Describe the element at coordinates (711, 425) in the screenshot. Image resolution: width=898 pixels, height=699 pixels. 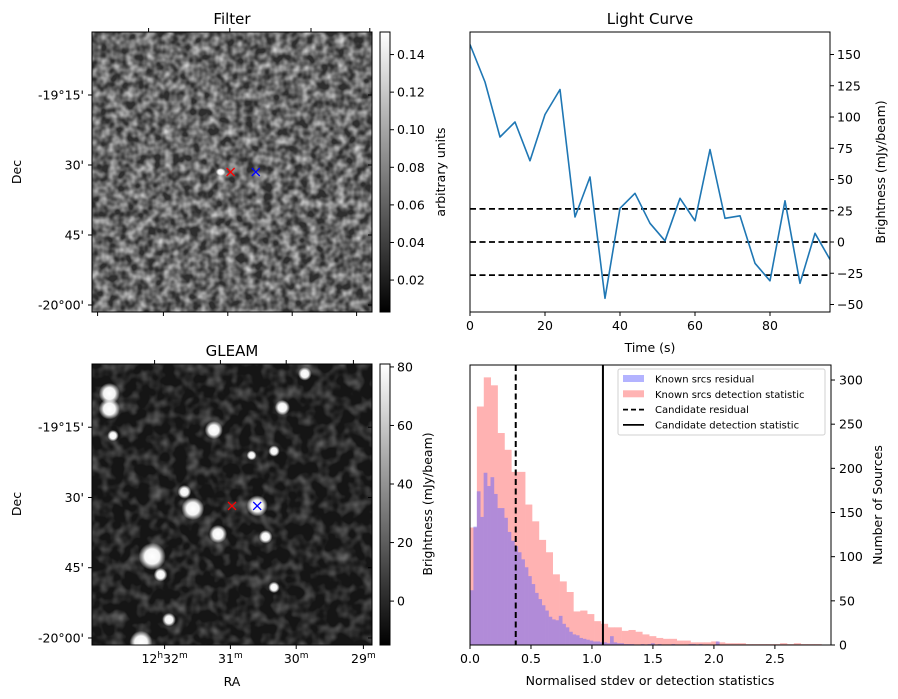
I see `legend-entry: Candidate detection statistic` at that location.